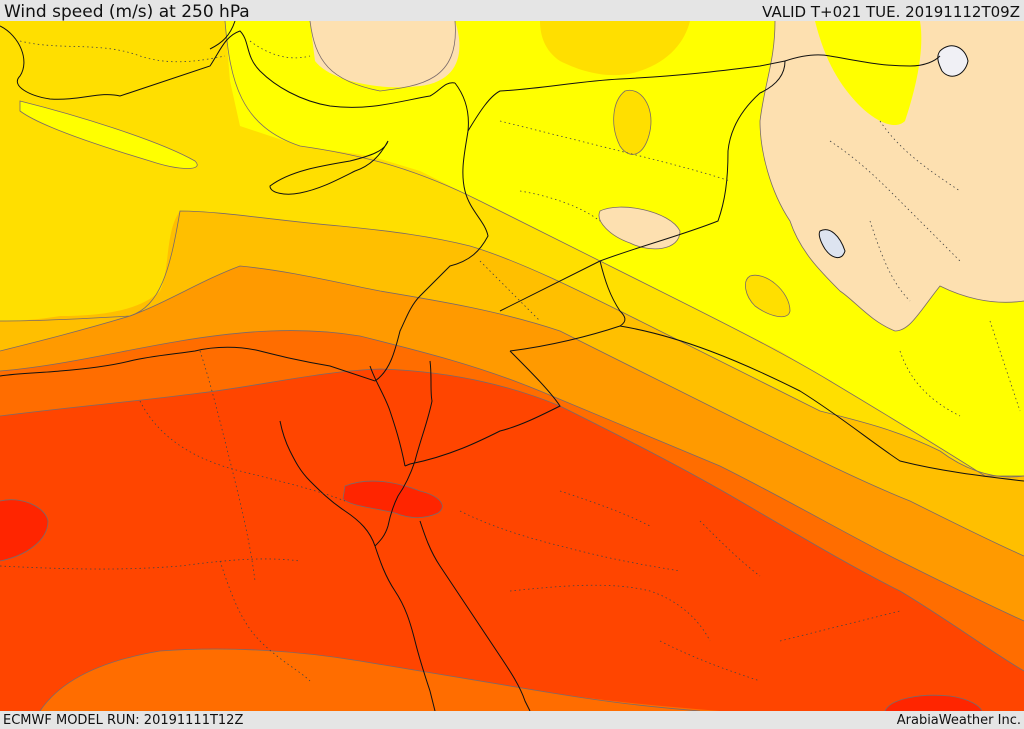 The height and width of the screenshot is (729, 1024). What do you see at coordinates (767, 296) in the screenshot?
I see `wind-band-ffdf-pocket3` at bounding box center [767, 296].